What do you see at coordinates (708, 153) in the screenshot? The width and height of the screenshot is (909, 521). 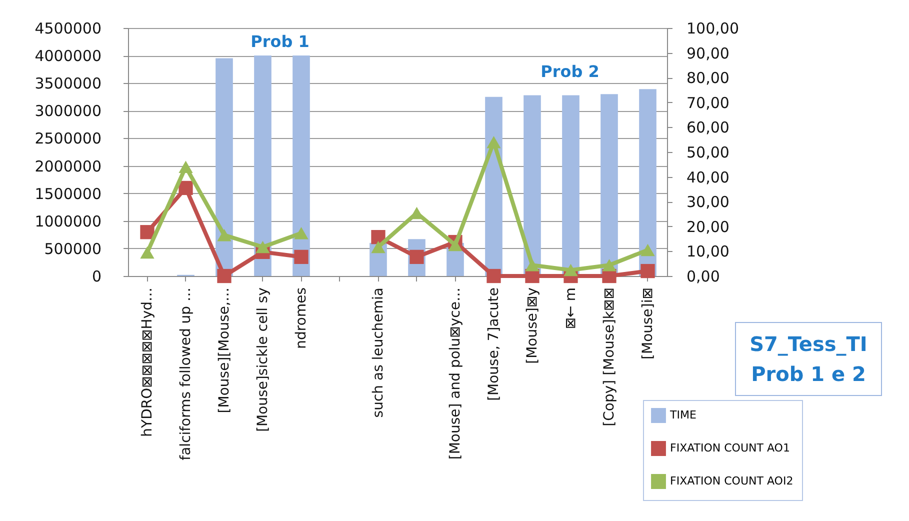 I see `y2-tick-label: 50,00` at bounding box center [708, 153].